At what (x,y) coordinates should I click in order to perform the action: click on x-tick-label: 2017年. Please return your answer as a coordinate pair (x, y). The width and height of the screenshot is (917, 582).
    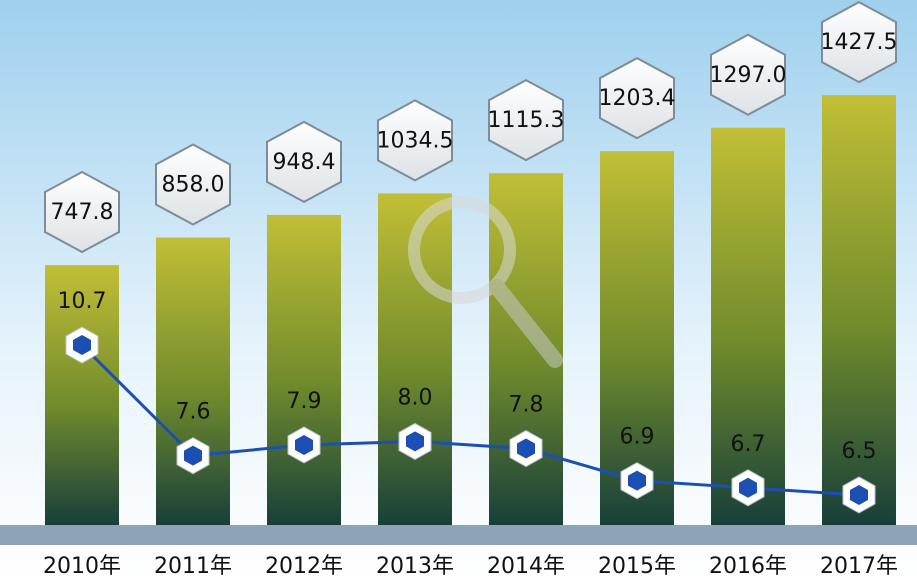
    Looking at the image, I should click on (859, 566).